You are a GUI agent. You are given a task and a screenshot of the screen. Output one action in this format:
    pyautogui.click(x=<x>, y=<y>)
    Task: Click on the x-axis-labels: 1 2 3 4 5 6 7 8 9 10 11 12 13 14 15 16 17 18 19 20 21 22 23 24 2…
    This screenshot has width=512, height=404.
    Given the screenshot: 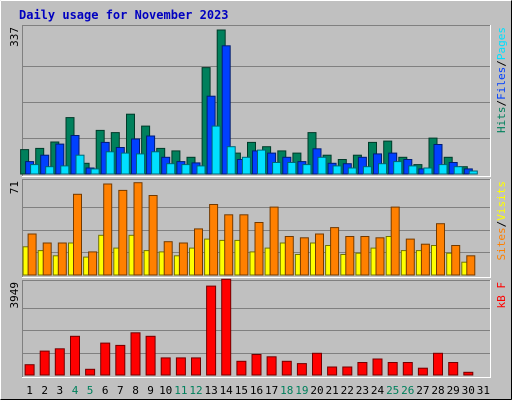 What is the action you would take?
    pyautogui.click(x=258, y=390)
    